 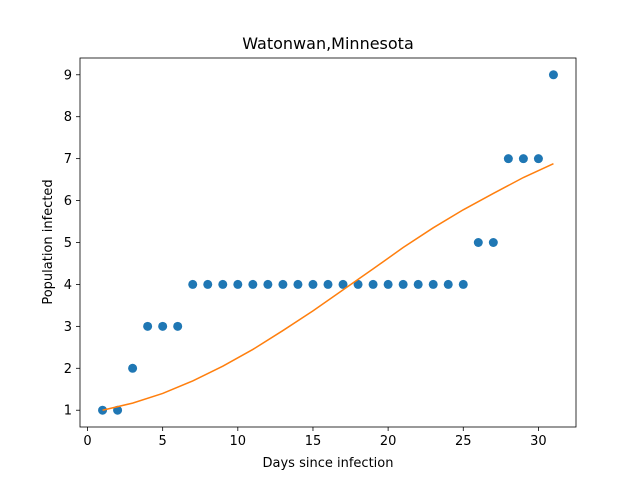 What do you see at coordinates (87, 441) in the screenshot?
I see `x-tick-label: 0` at bounding box center [87, 441].